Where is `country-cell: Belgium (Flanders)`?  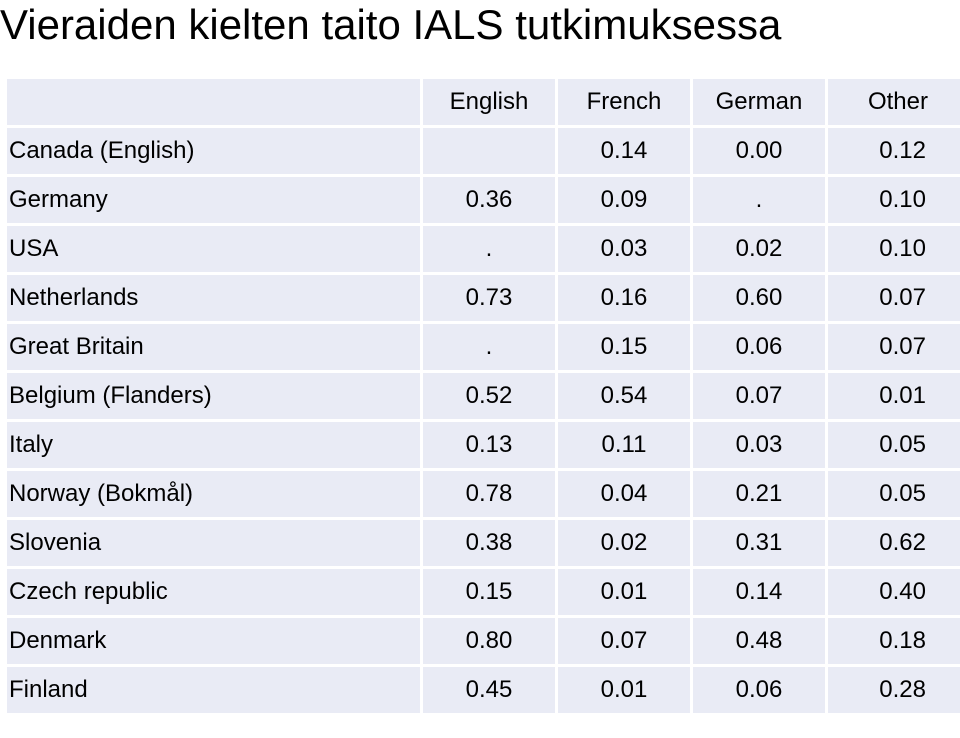
country-cell: Belgium (Flanders) is located at coordinates (213, 396).